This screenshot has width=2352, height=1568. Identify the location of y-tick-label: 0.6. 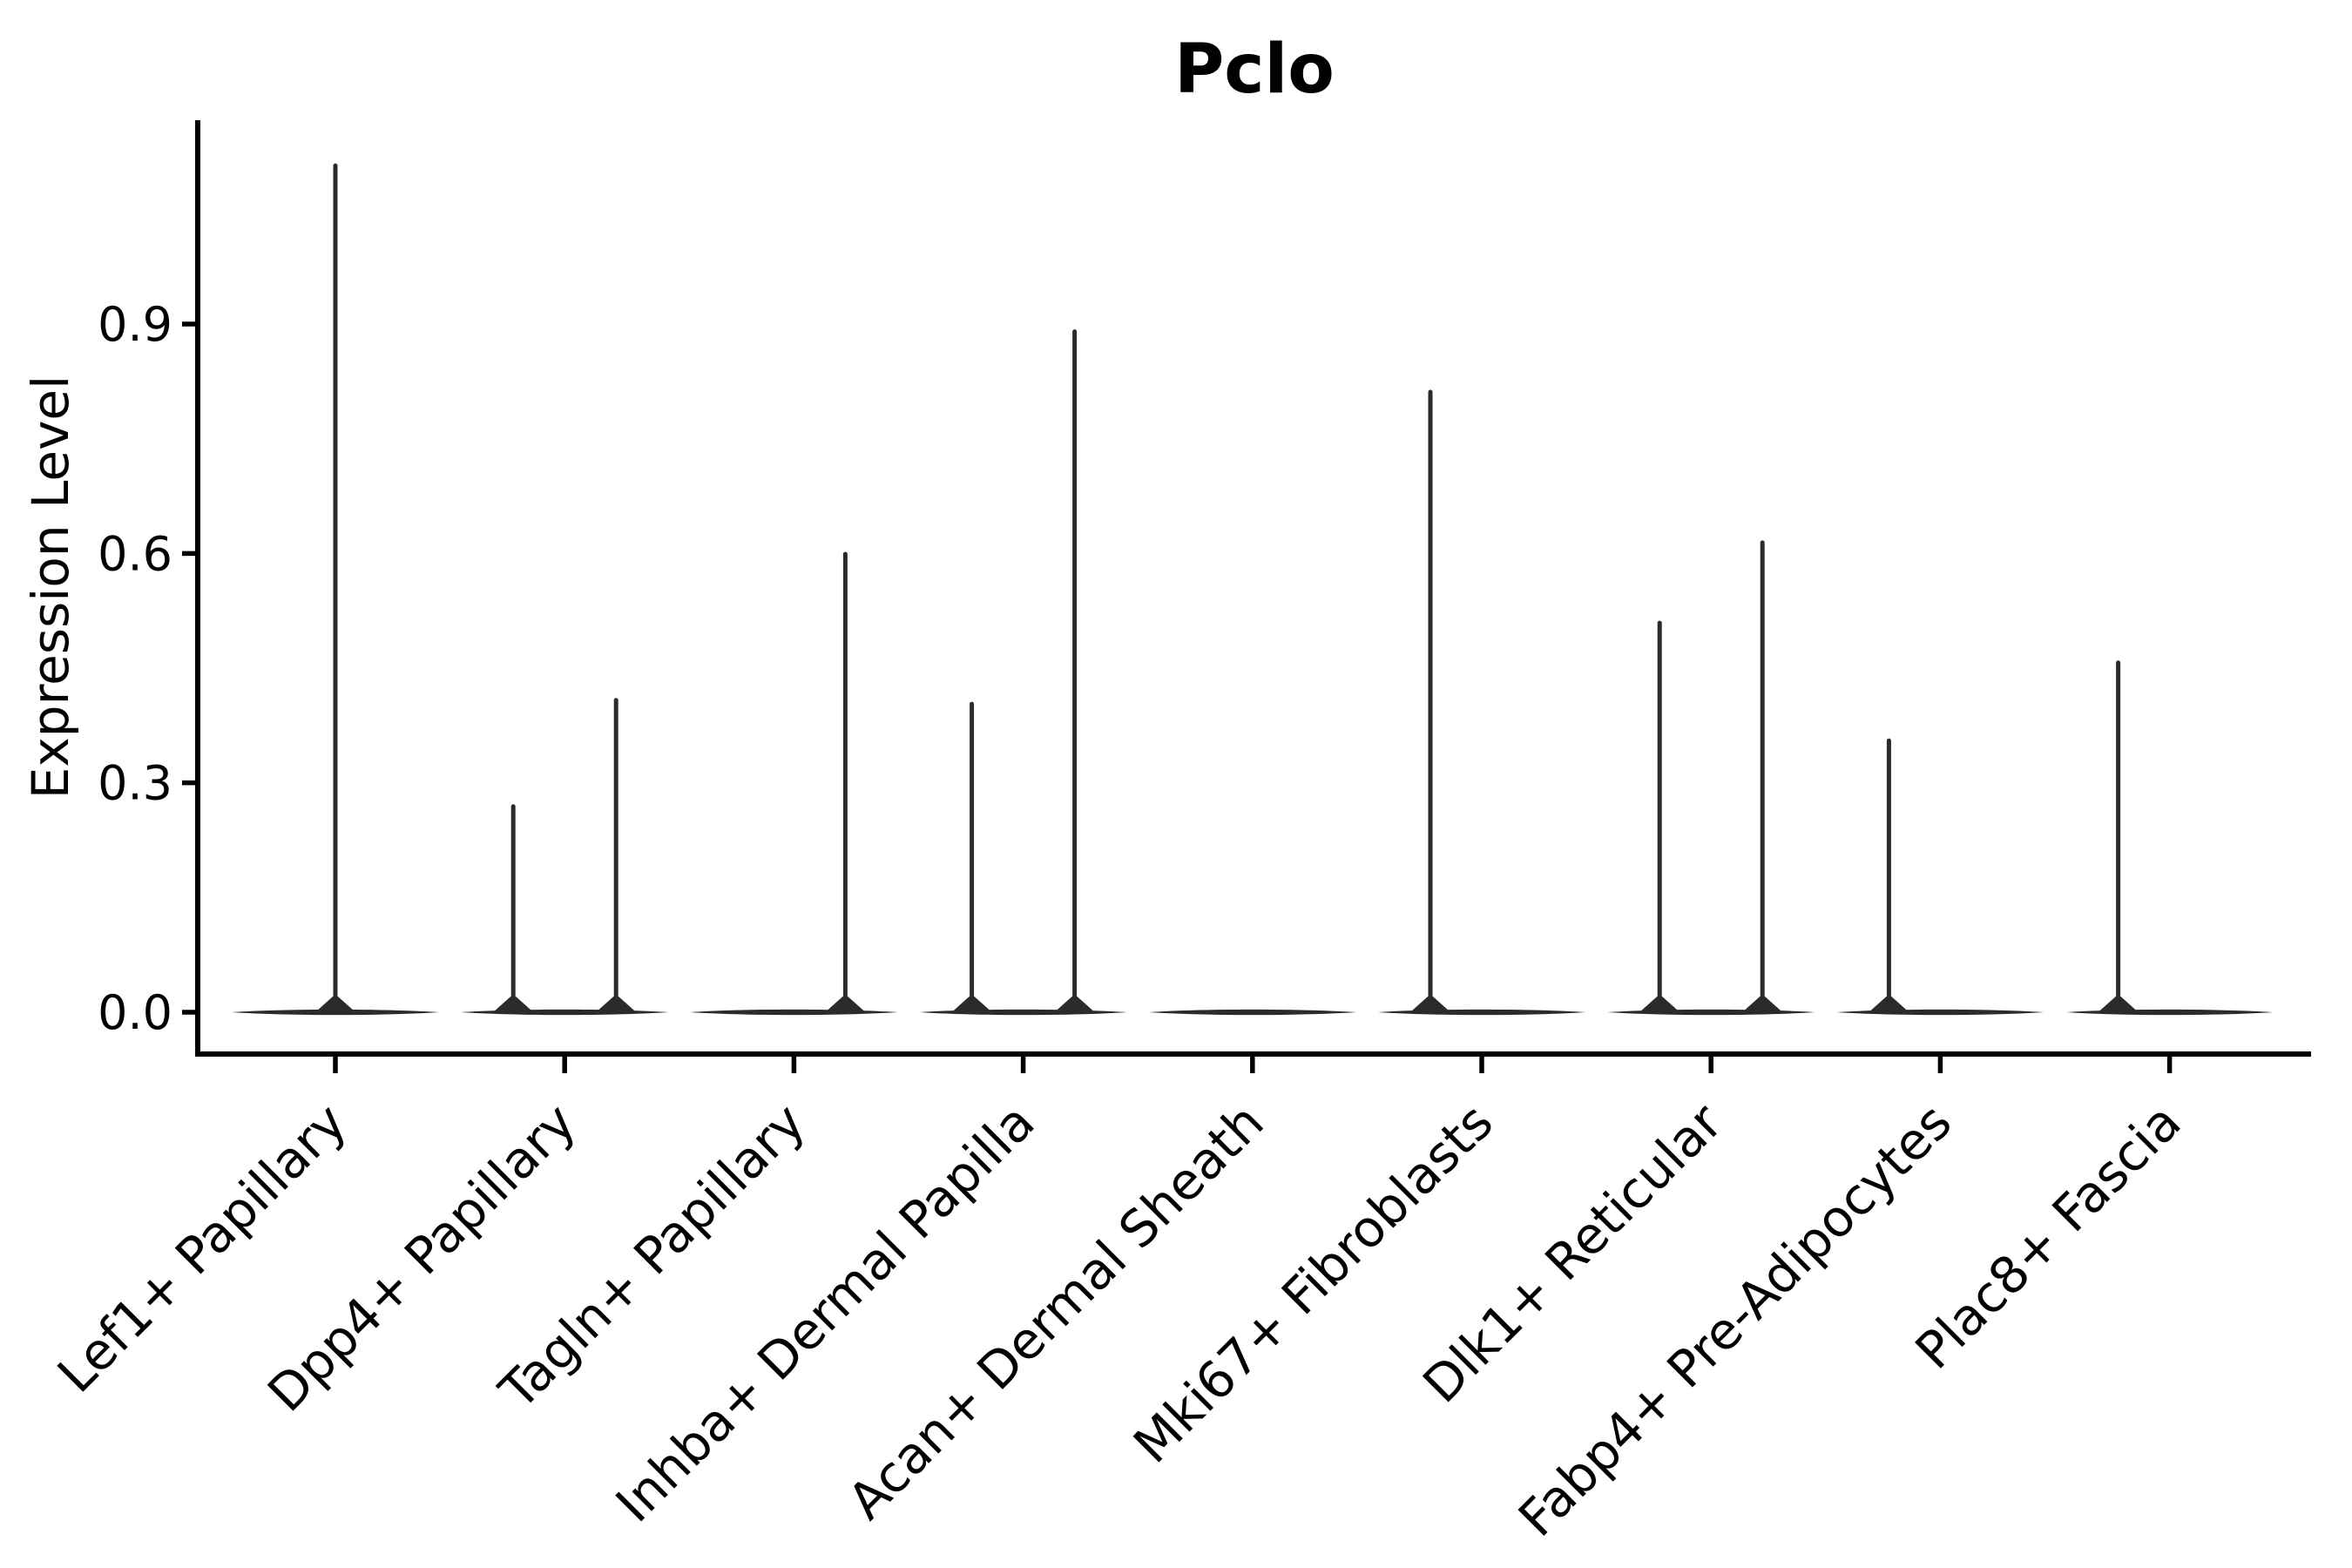
(135, 554).